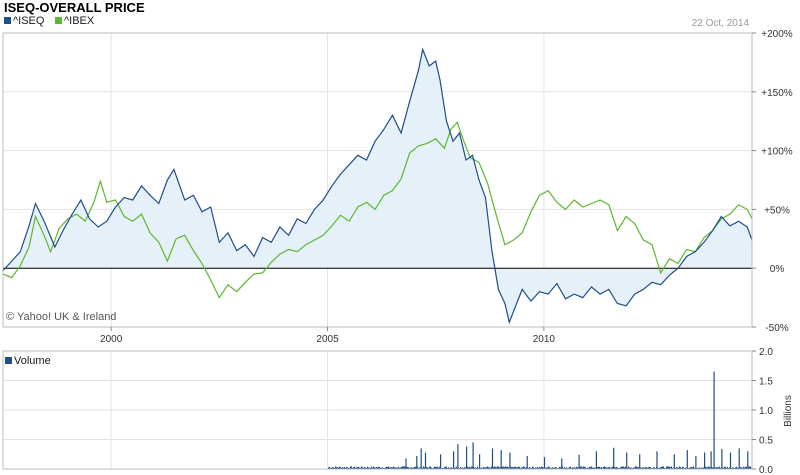  What do you see at coordinates (327, 339) in the screenshot?
I see `x-tick-label: 2005` at bounding box center [327, 339].